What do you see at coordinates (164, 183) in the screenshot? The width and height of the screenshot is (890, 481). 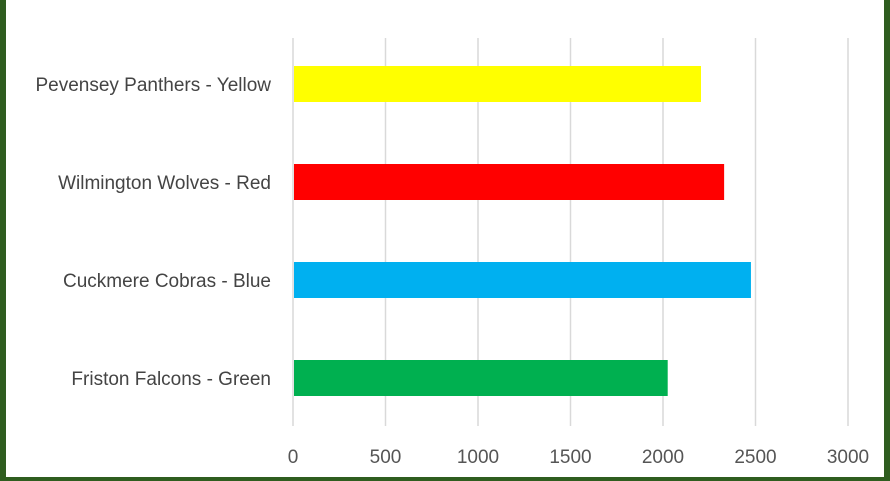 I see `category-label-2: Wilmington Wolves - Red` at bounding box center [164, 183].